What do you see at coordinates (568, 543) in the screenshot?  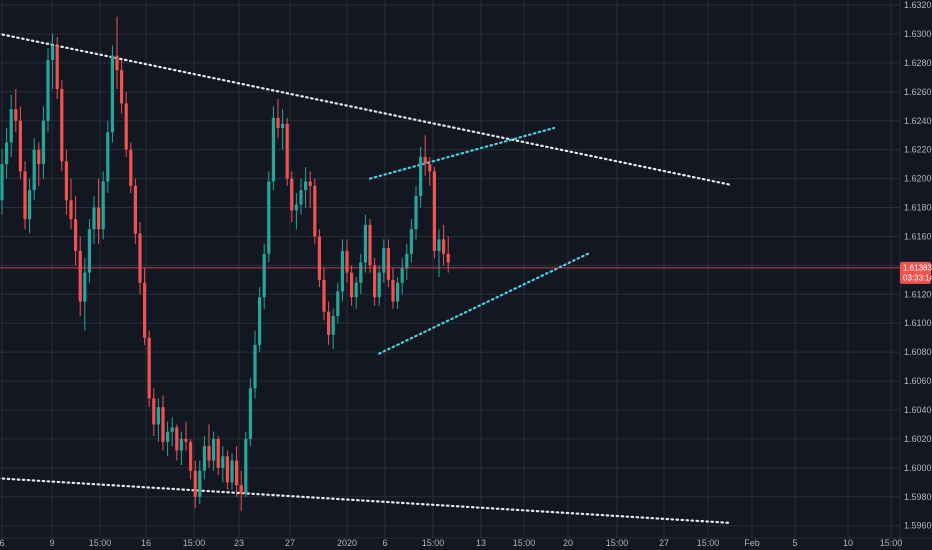 I see `x-tick-label: 20` at bounding box center [568, 543].